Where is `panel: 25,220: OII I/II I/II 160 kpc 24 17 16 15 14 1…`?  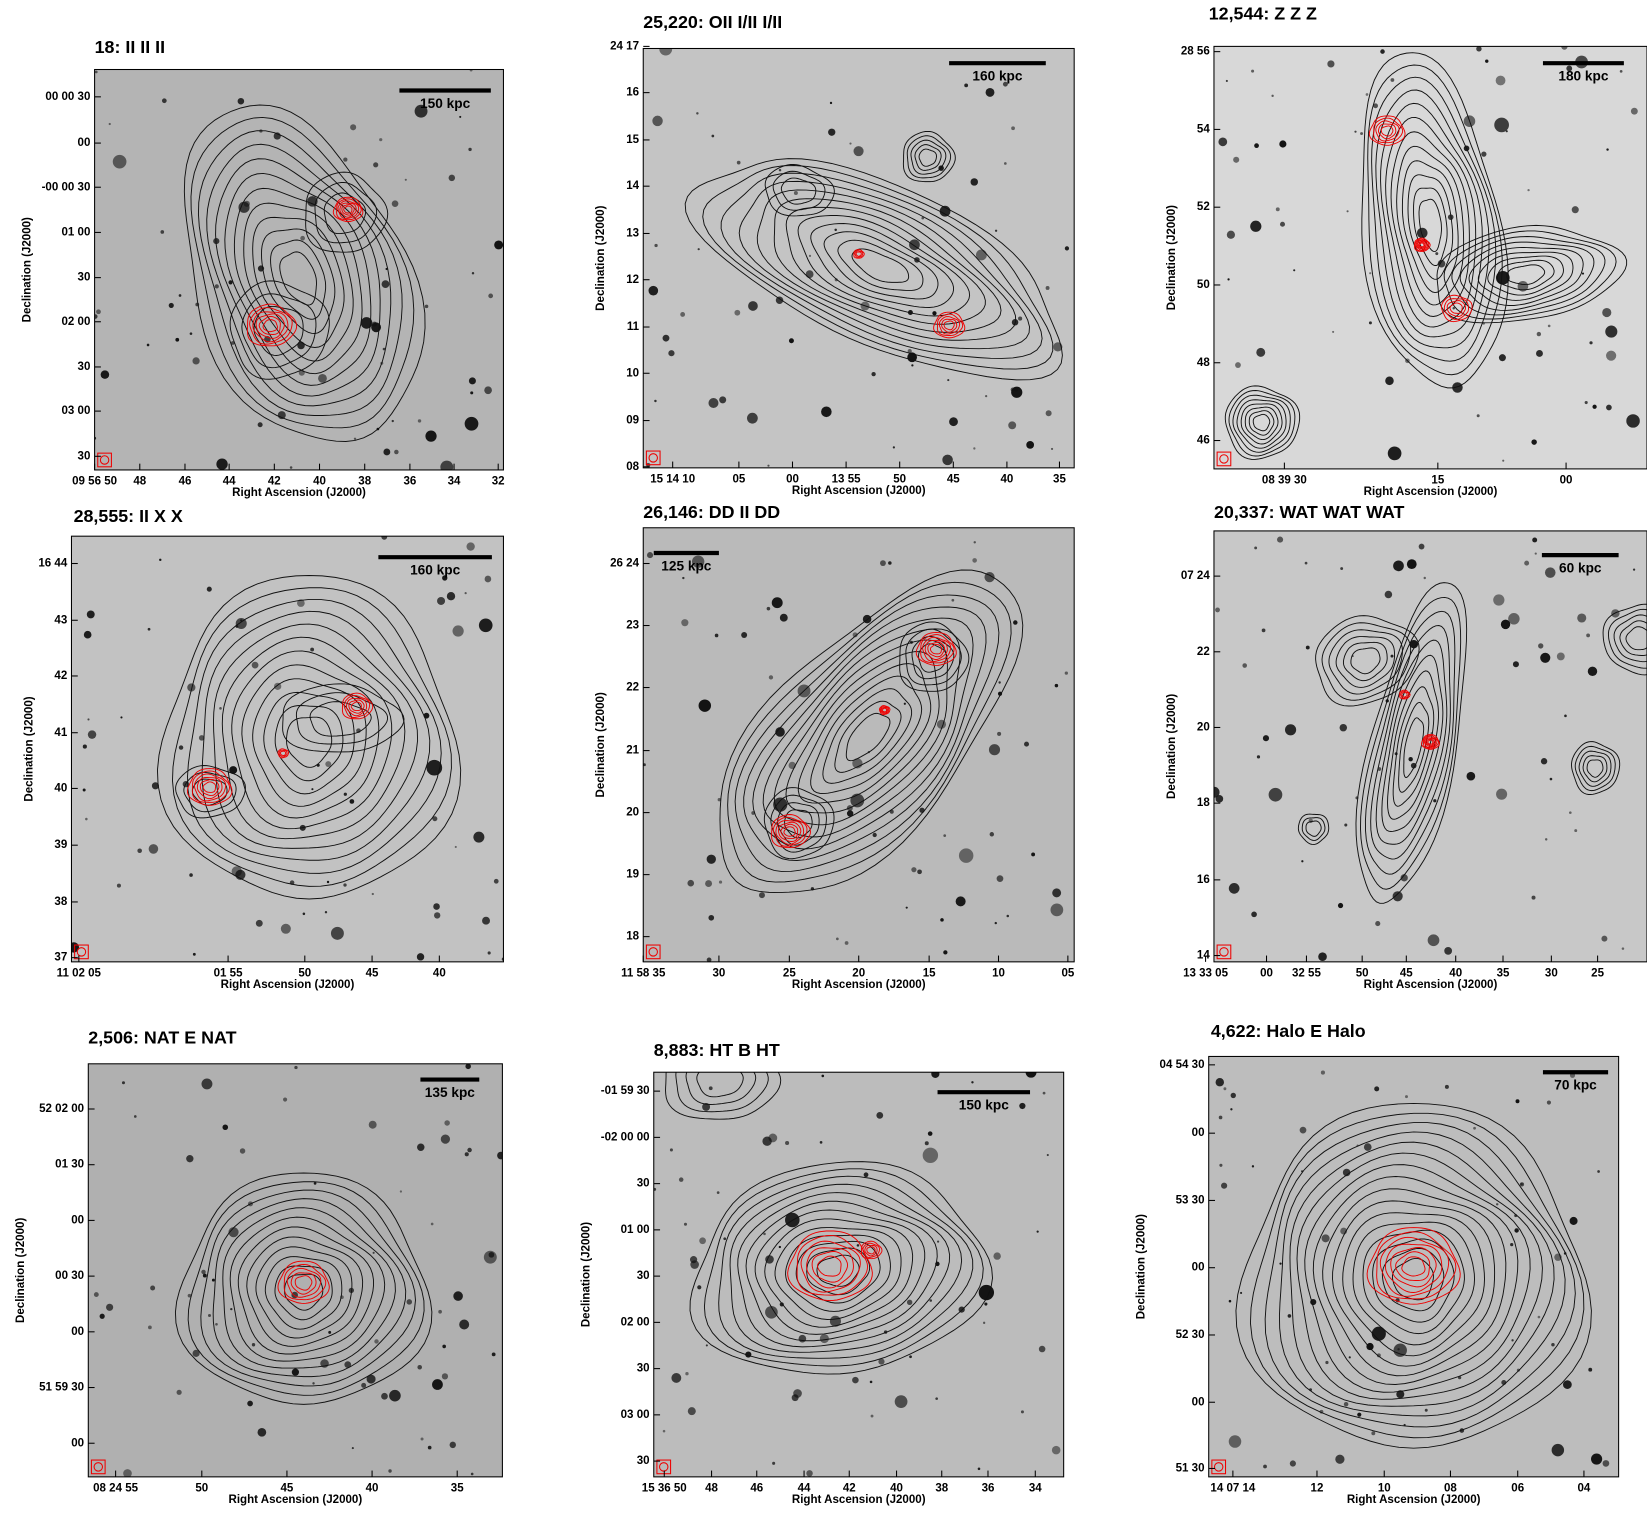 panel: 25,220: OII I/II I/II 160 kpc 24 17 16 15 14 1… is located at coordinates (835, 254).